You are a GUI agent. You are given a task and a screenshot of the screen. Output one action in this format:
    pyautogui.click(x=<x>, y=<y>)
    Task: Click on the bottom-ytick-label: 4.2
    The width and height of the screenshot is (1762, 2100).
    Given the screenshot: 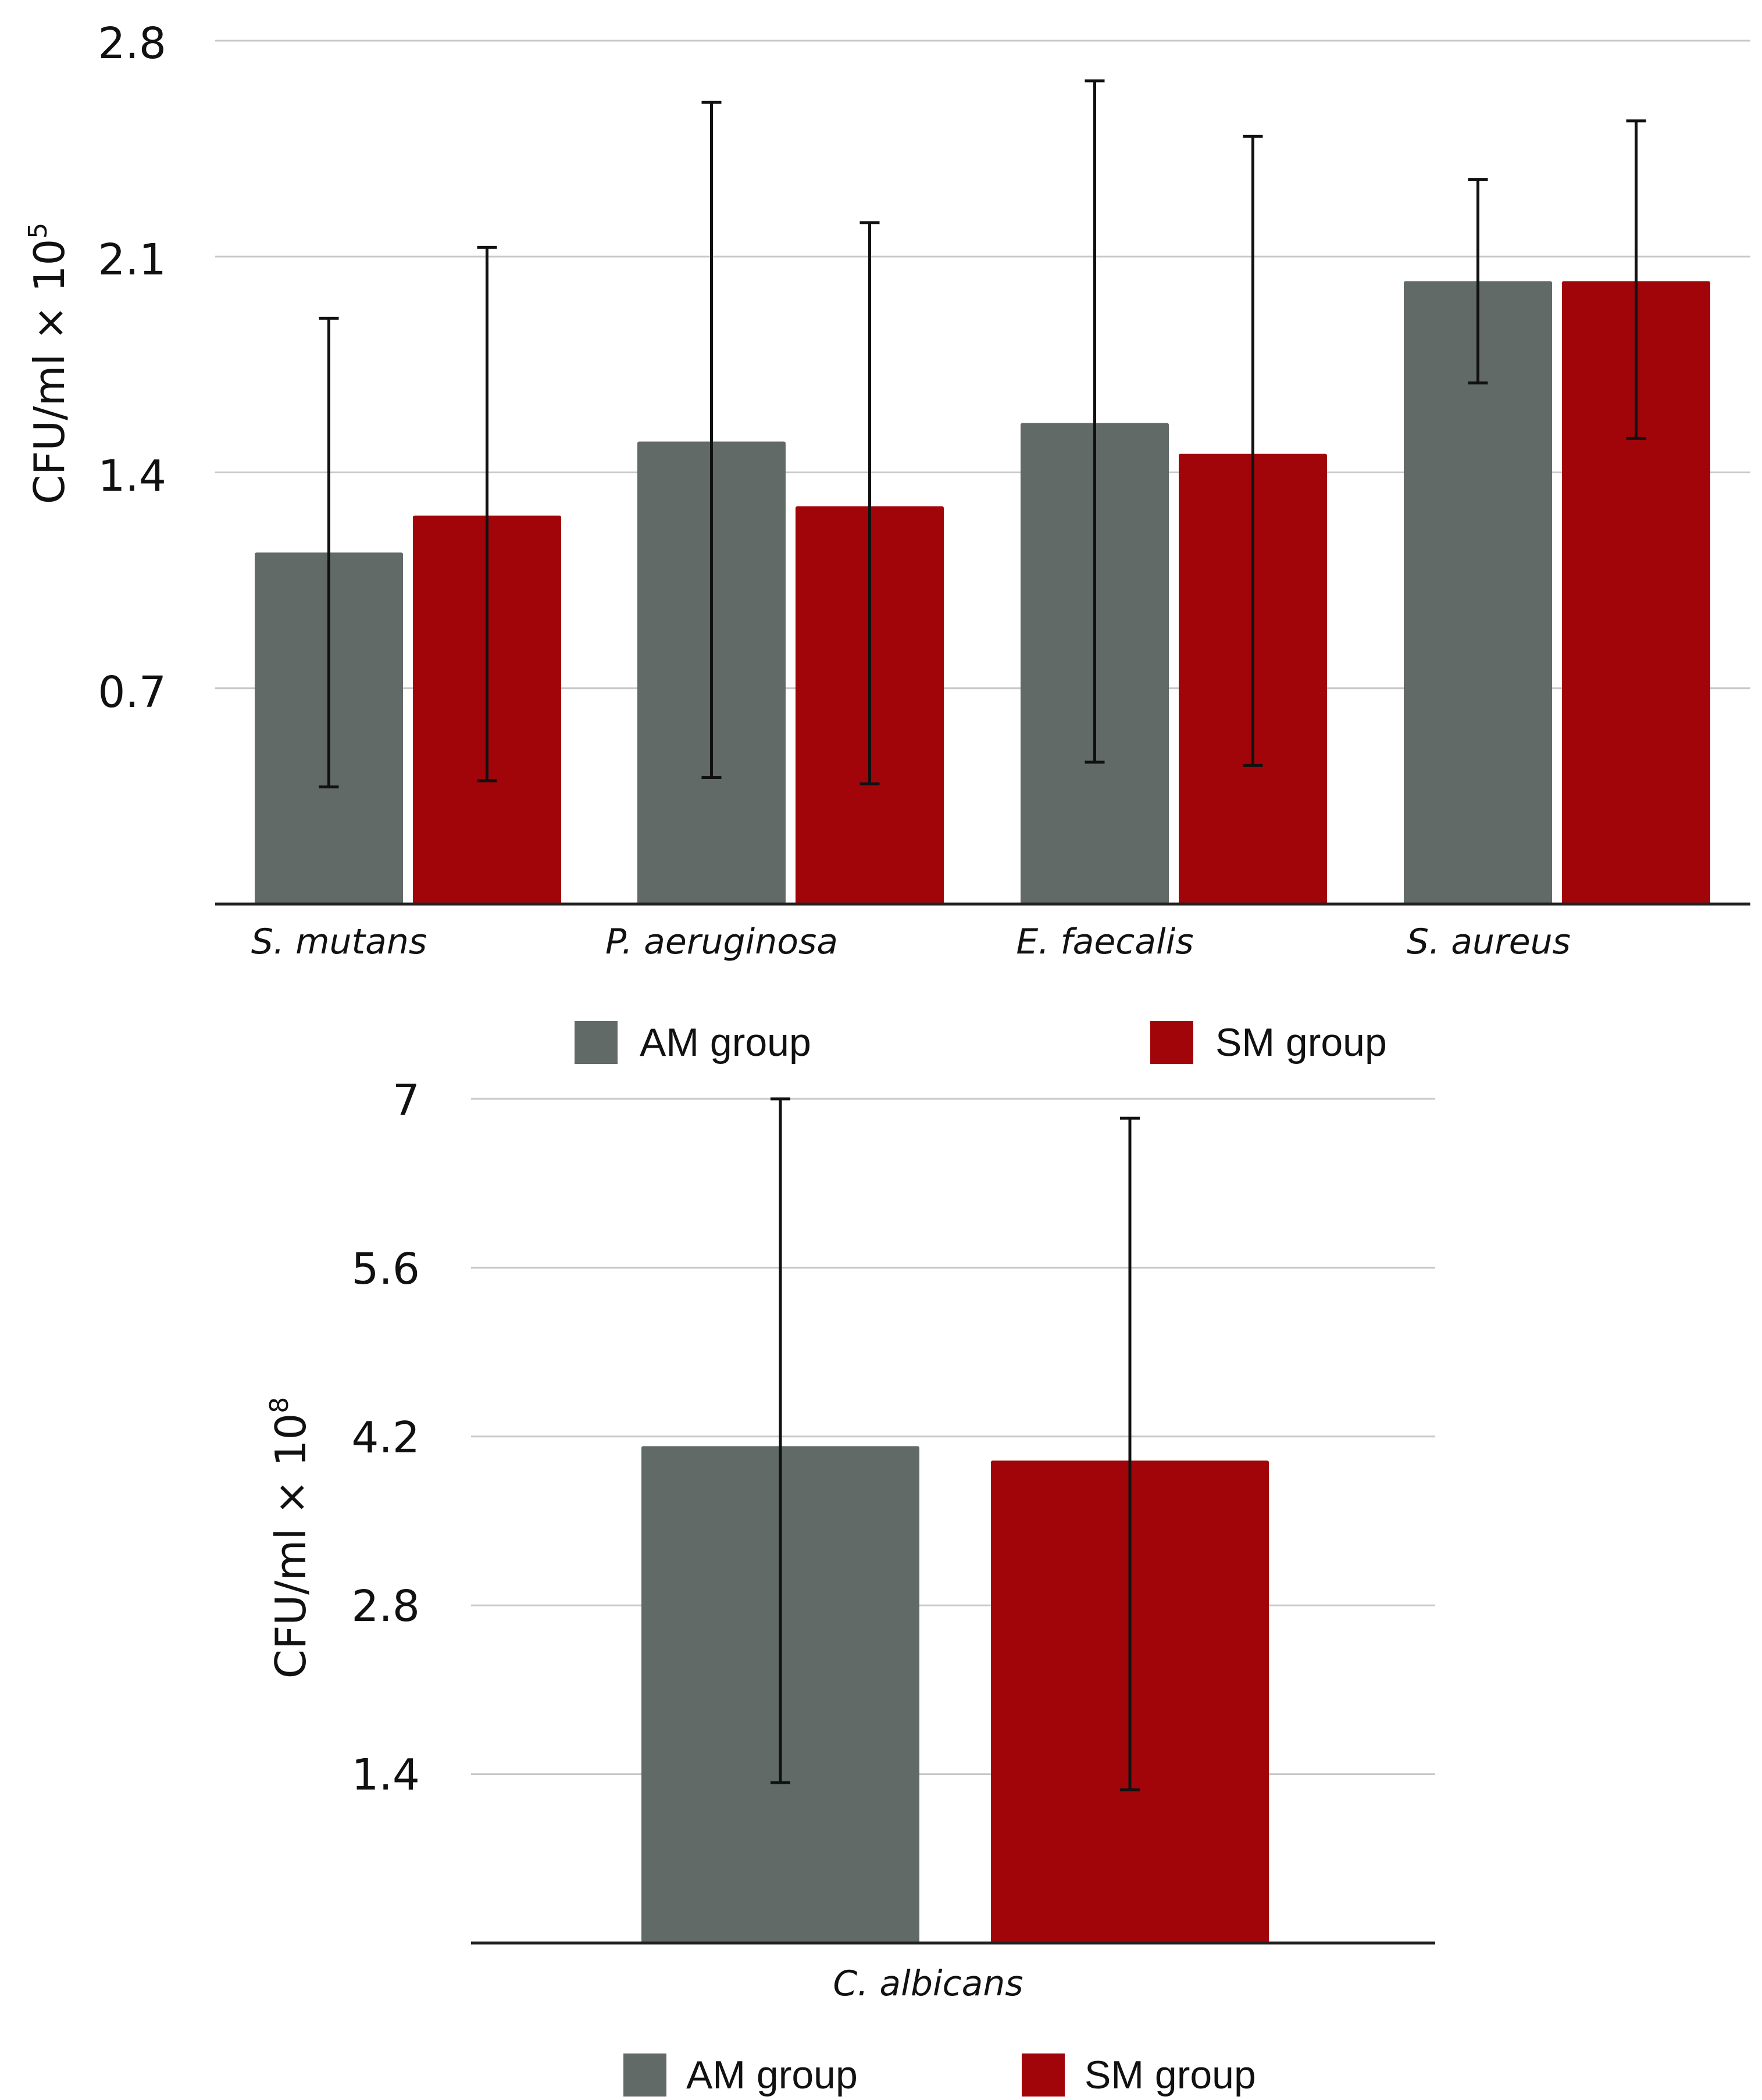 What is the action you would take?
    pyautogui.click(x=385, y=1438)
    